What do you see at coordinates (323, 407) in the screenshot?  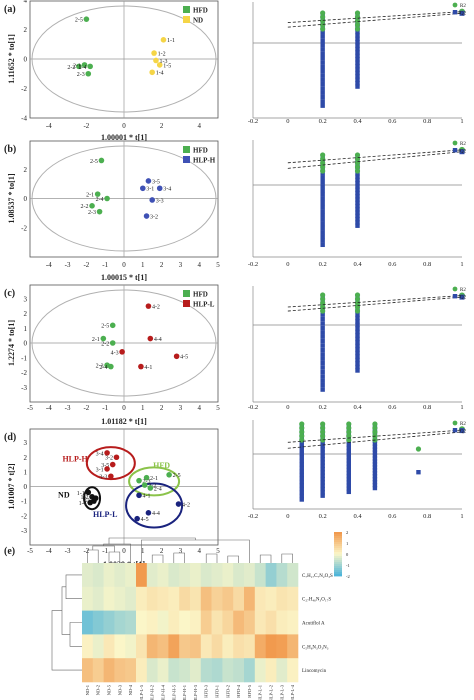 I see `x-tick-label: 0.2` at bounding box center [323, 407].